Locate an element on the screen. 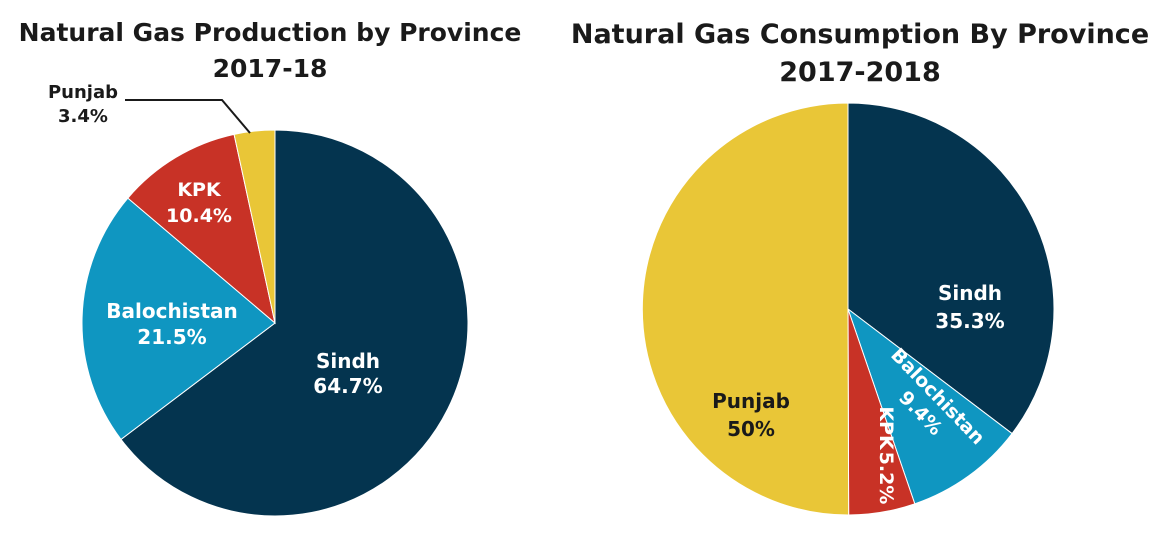  consumption-chart-subtitle: 2017-2018 is located at coordinates (860, 72).